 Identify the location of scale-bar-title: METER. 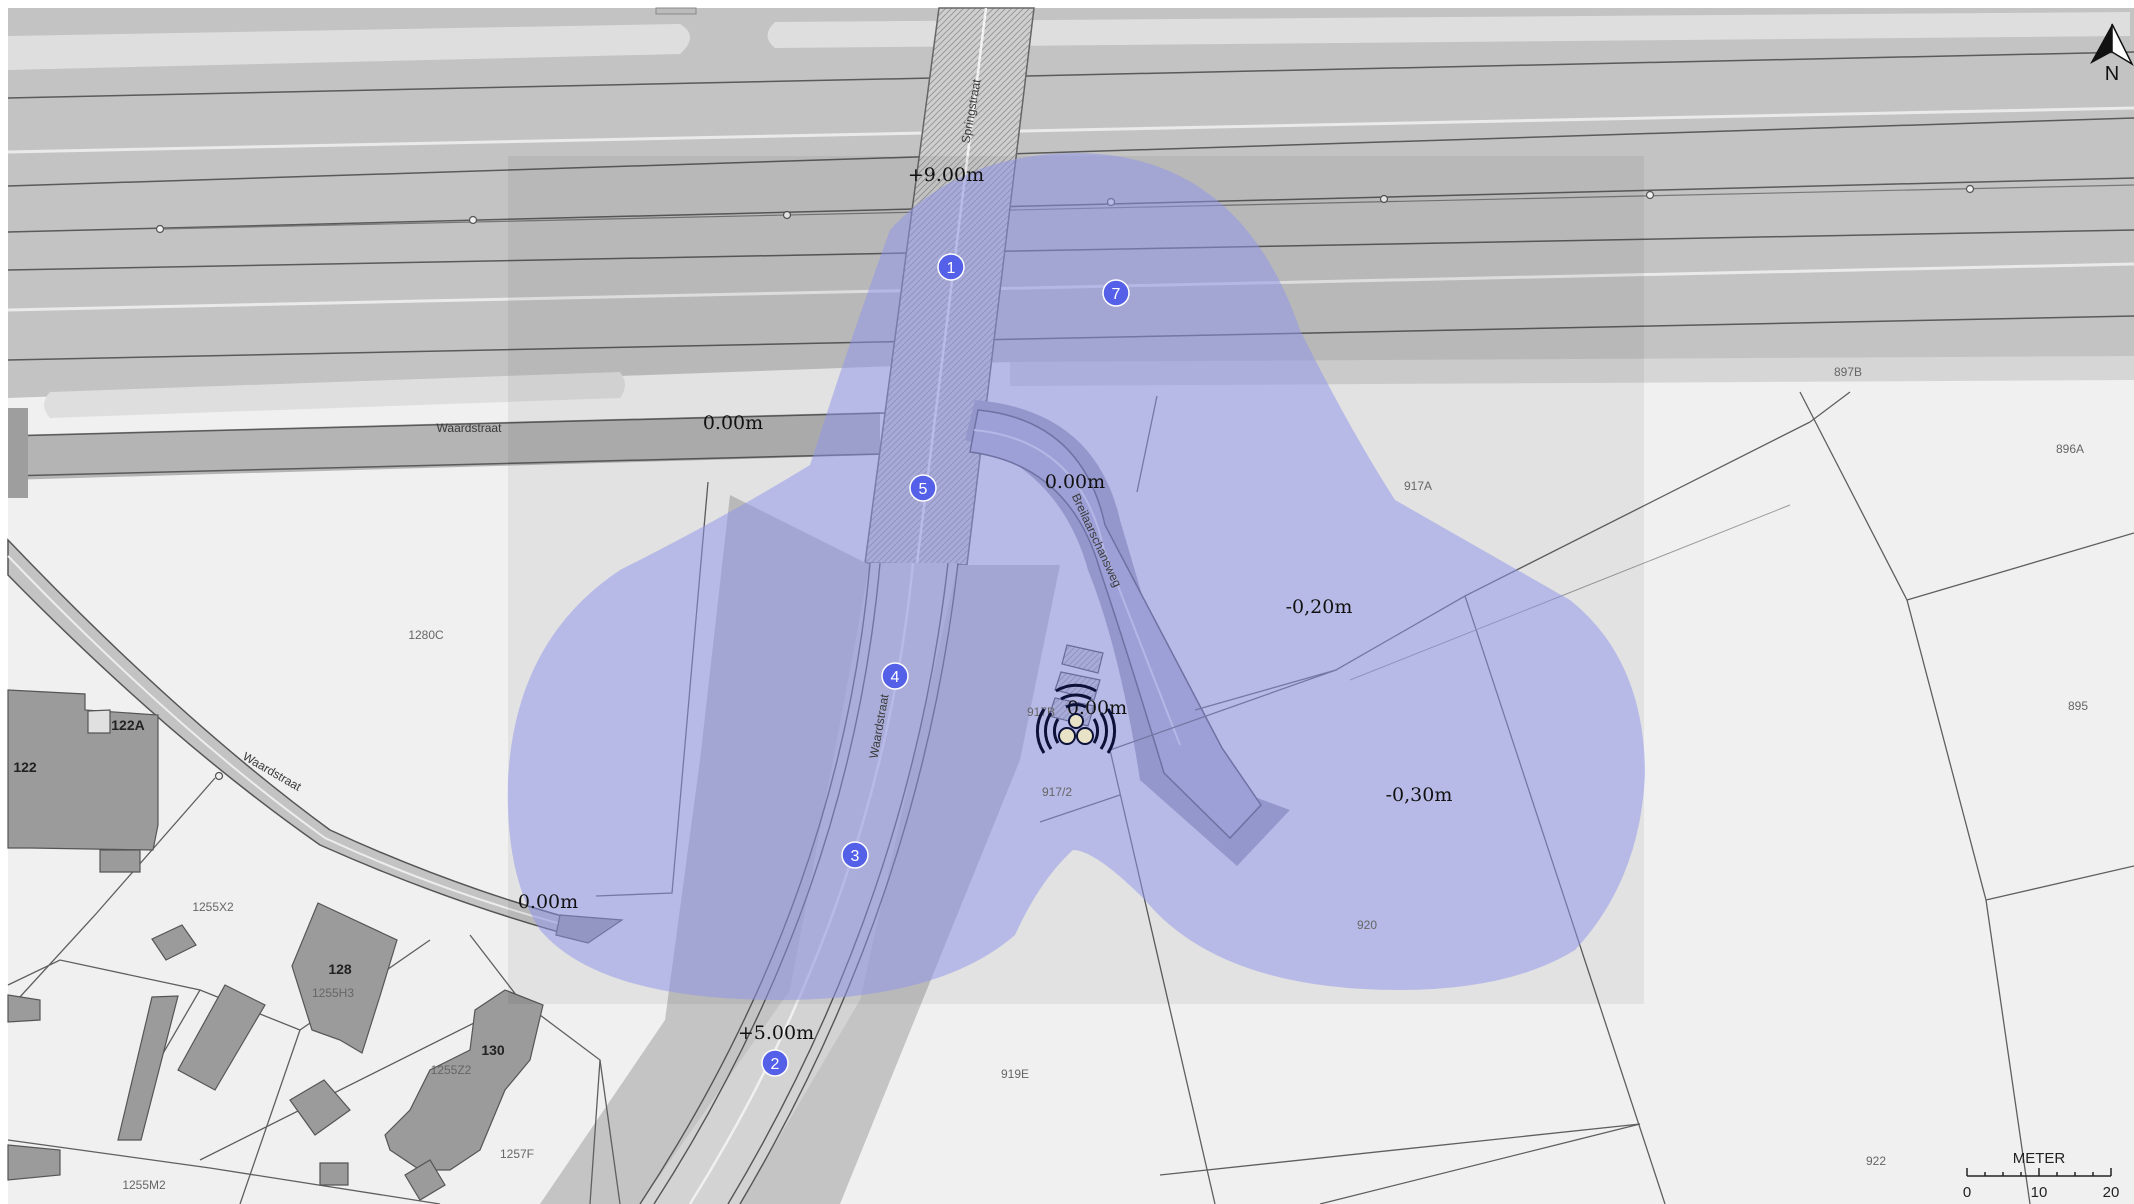
(2039, 1158).